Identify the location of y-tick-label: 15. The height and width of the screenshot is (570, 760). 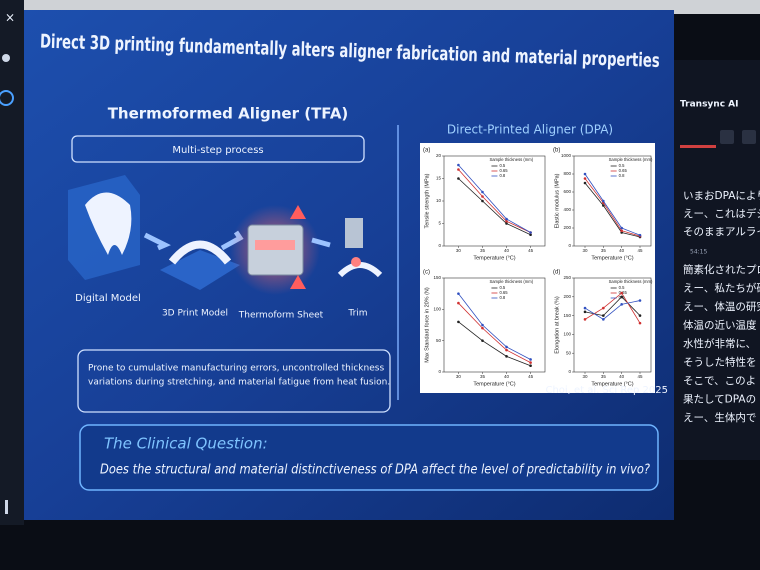
(439, 178).